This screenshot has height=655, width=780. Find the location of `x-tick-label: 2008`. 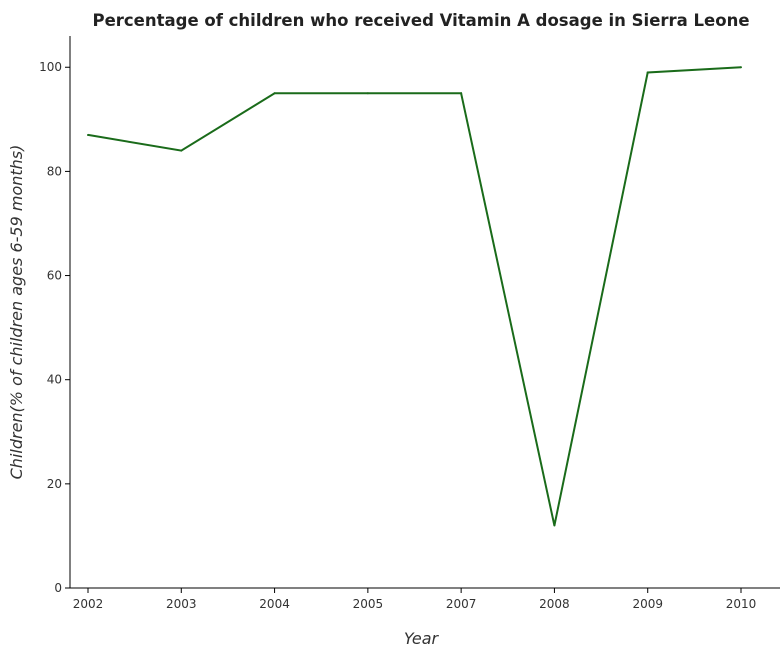

x-tick-label: 2008 is located at coordinates (554, 604).